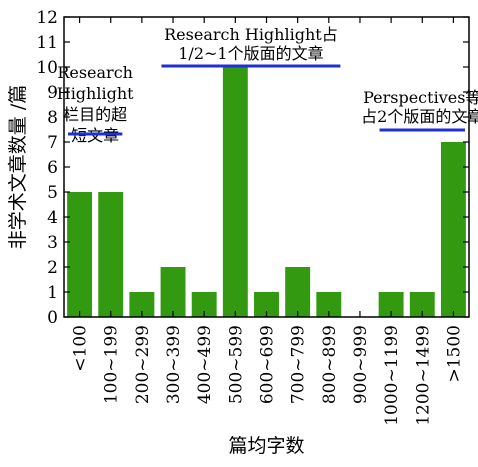 The image size is (478, 467). What do you see at coordinates (18, 167) in the screenshot?
I see `y-axis-title: 非学术文章数量 /篇` at bounding box center [18, 167].